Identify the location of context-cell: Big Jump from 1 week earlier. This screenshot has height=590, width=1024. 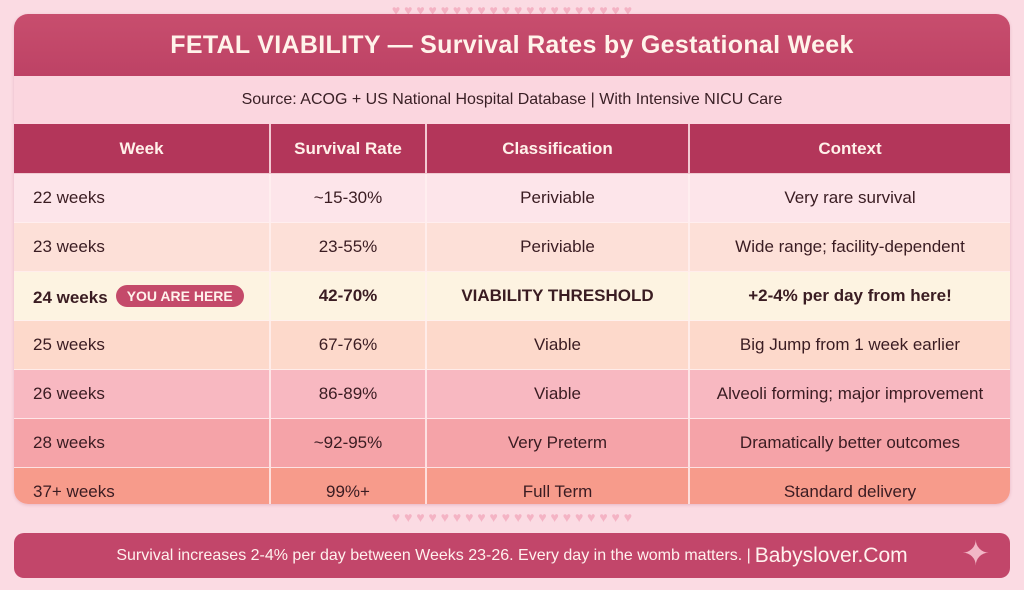
(849, 345).